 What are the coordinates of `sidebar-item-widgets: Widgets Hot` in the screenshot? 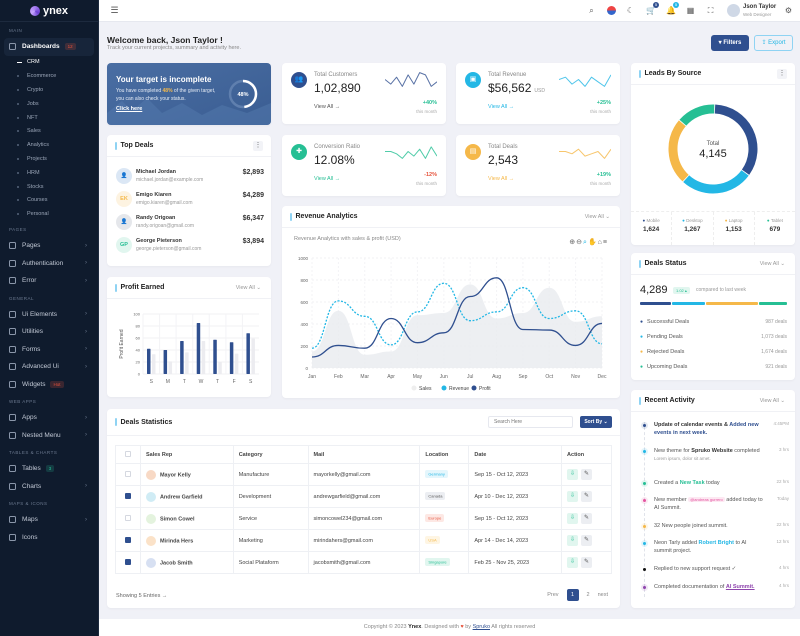 It's located at (49, 385).